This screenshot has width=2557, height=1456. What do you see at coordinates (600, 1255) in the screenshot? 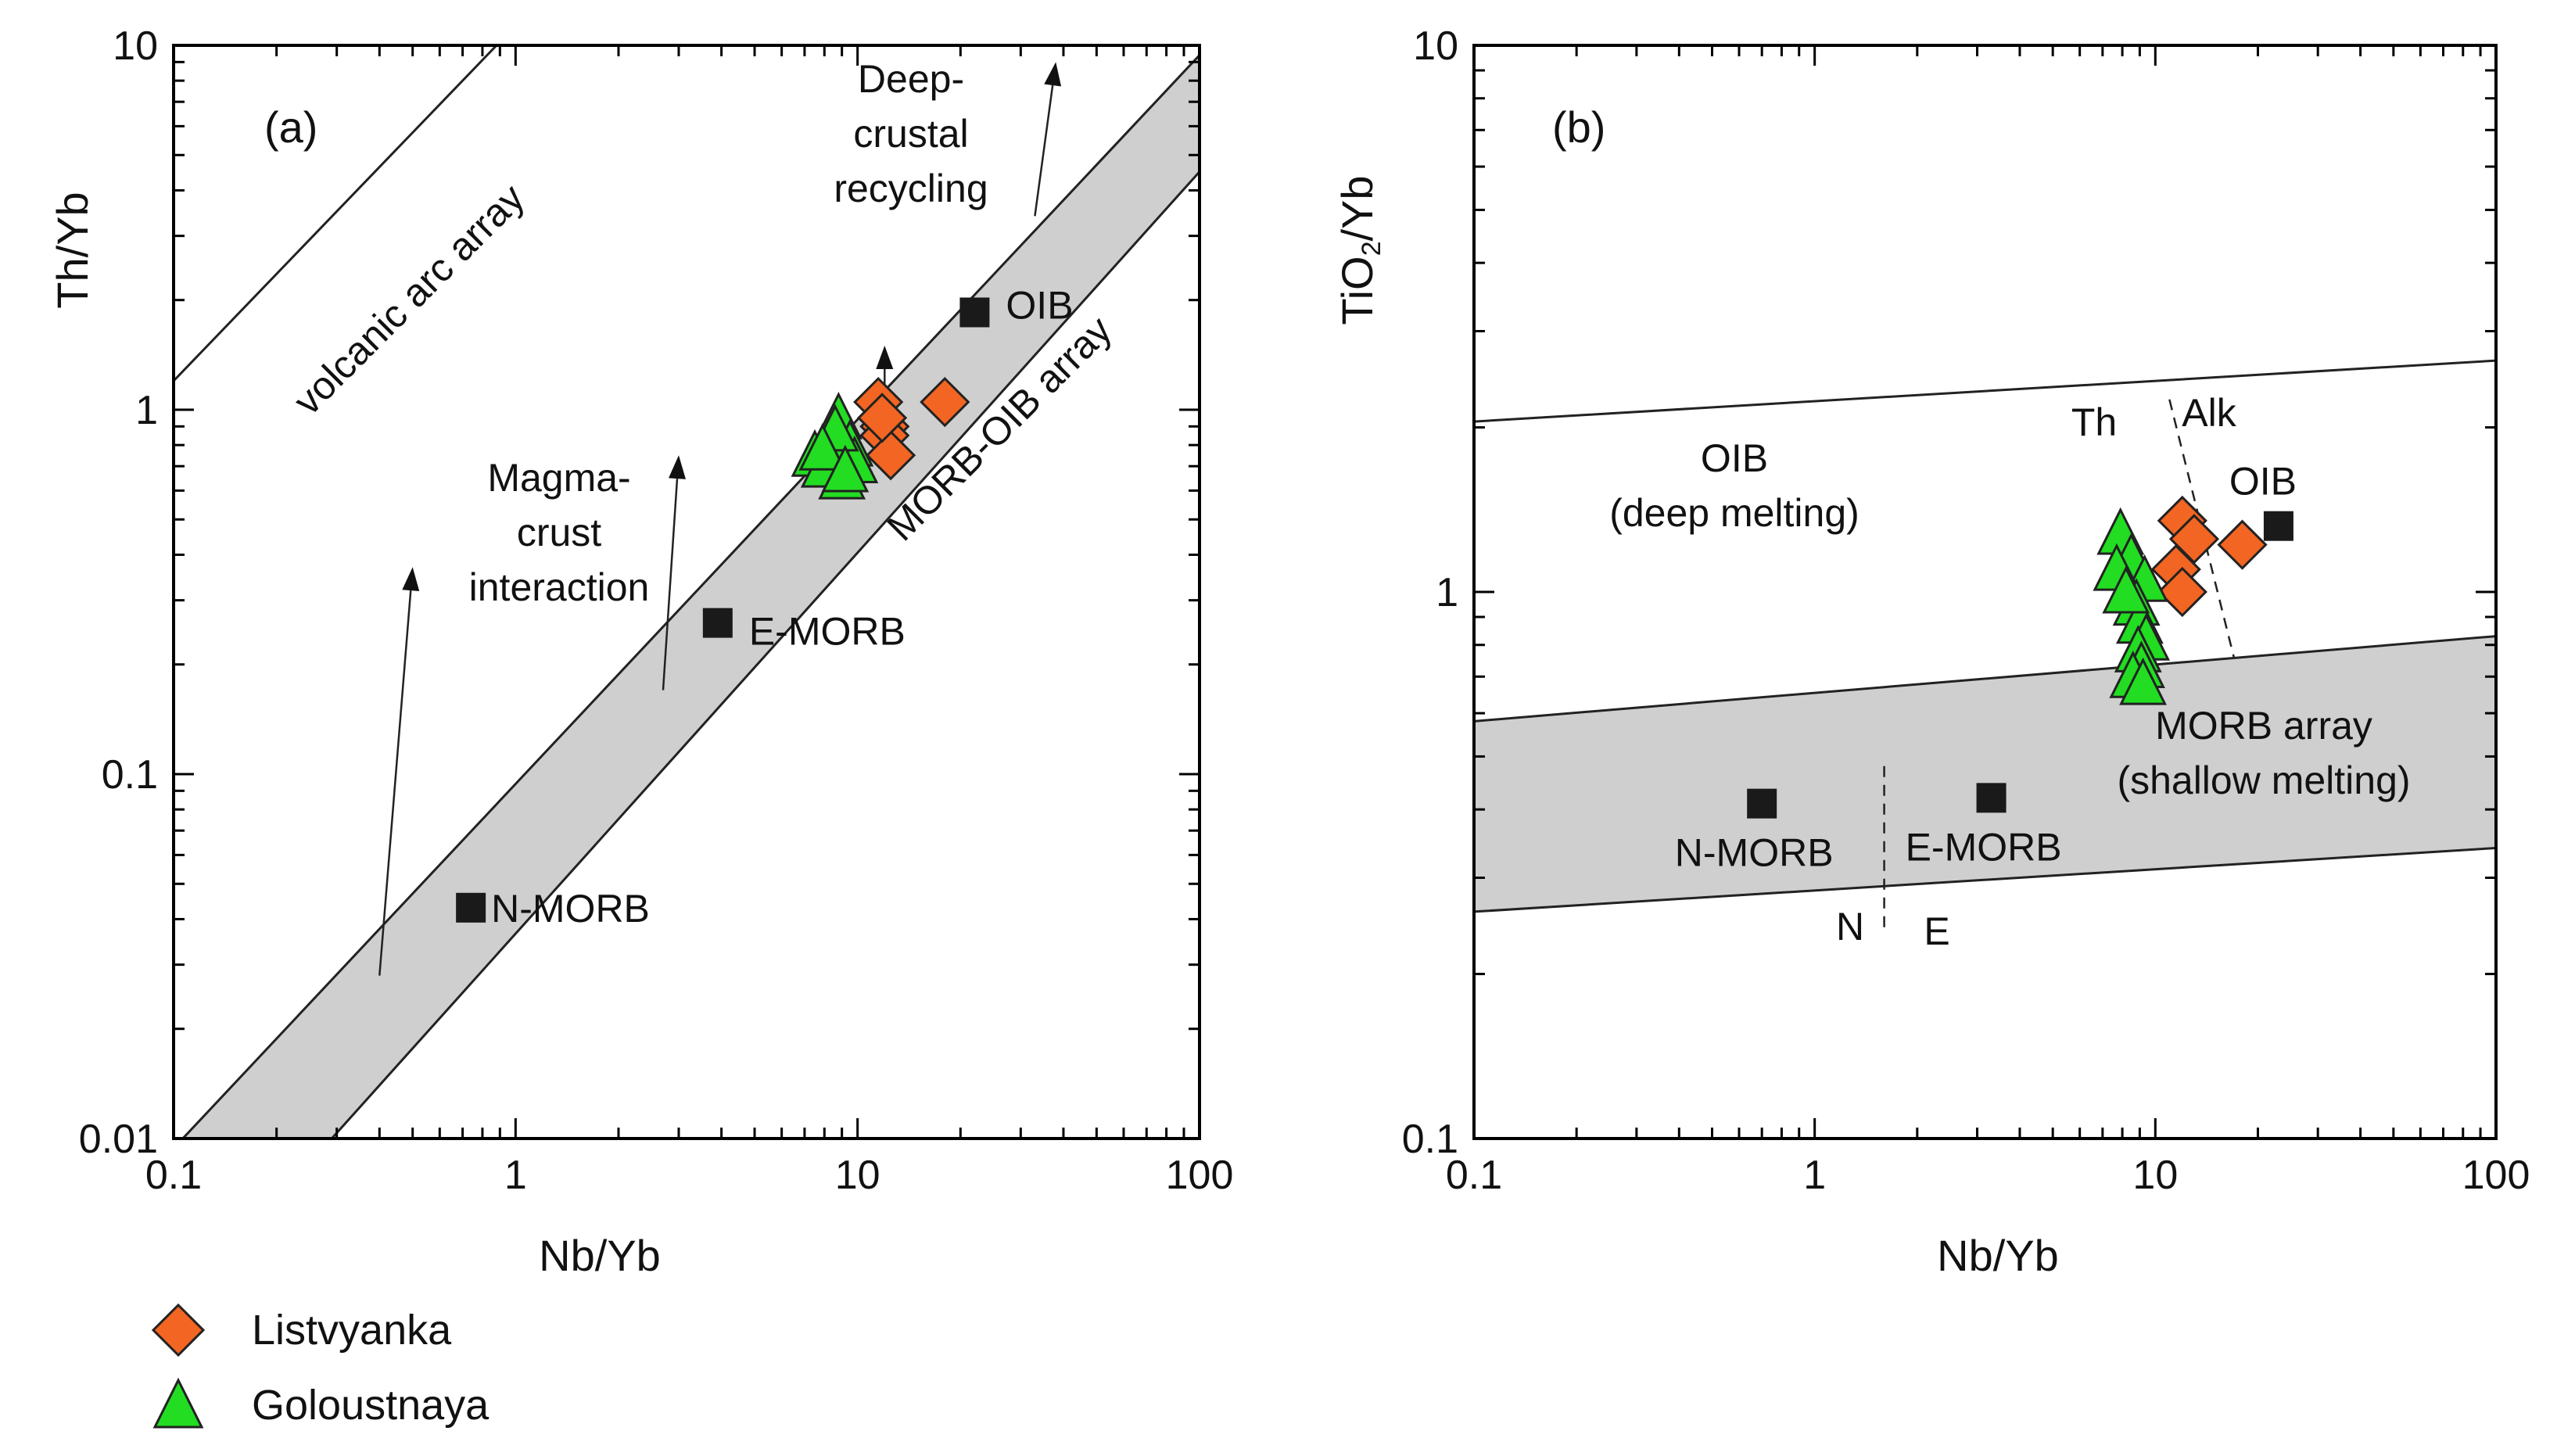
I see `panel-a-x-axis-label: Nb/Yb` at bounding box center [600, 1255].